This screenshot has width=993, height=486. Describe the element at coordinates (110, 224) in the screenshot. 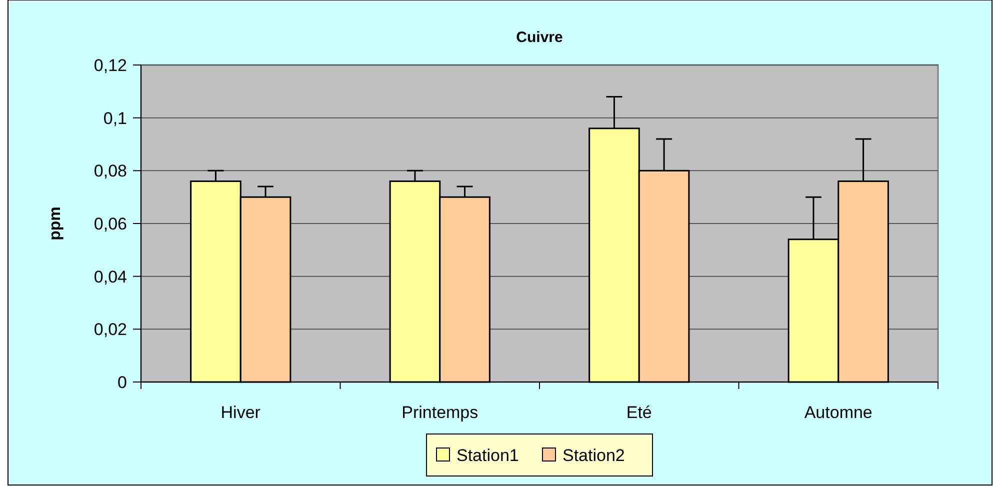

I see `y-tick-label: 0,06` at that location.